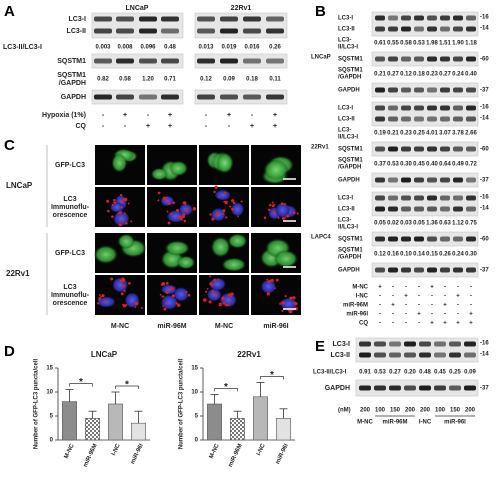 This screenshot has height=483, width=500. I want to click on ratio-label: LC3-II/LC3-I, so click(330, 373).